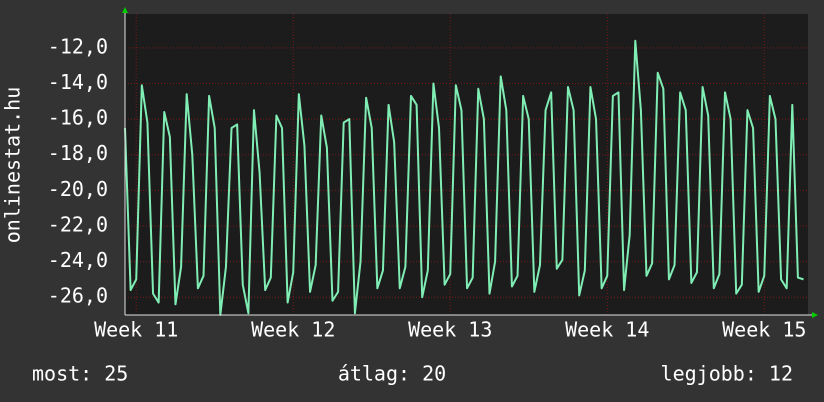  What do you see at coordinates (78, 260) in the screenshot?
I see `y-tick-label: -24,0` at bounding box center [78, 260].